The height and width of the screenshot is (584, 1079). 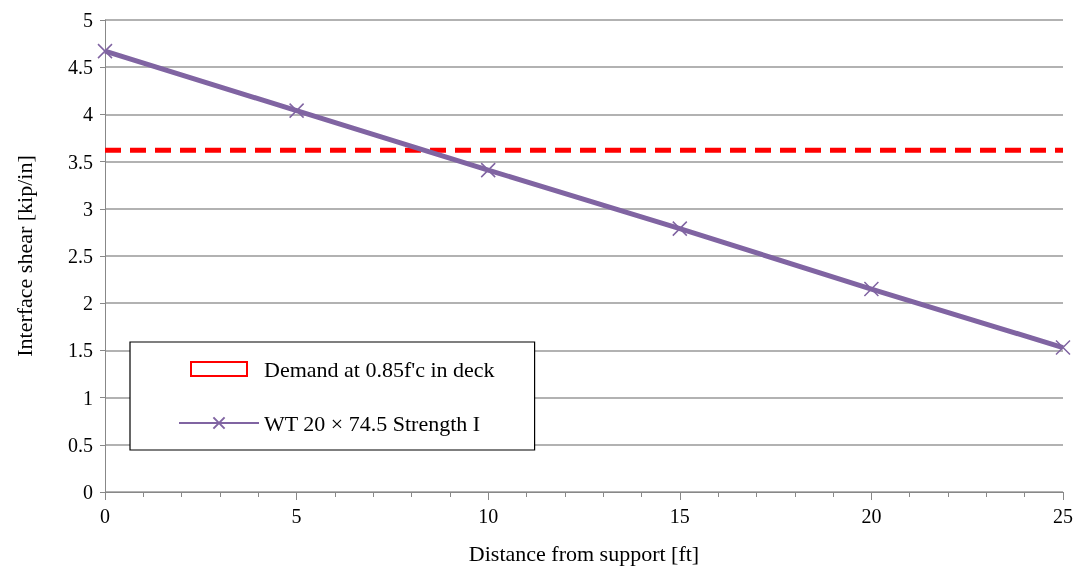 I want to click on y-tick-label: 0, so click(x=88, y=492).